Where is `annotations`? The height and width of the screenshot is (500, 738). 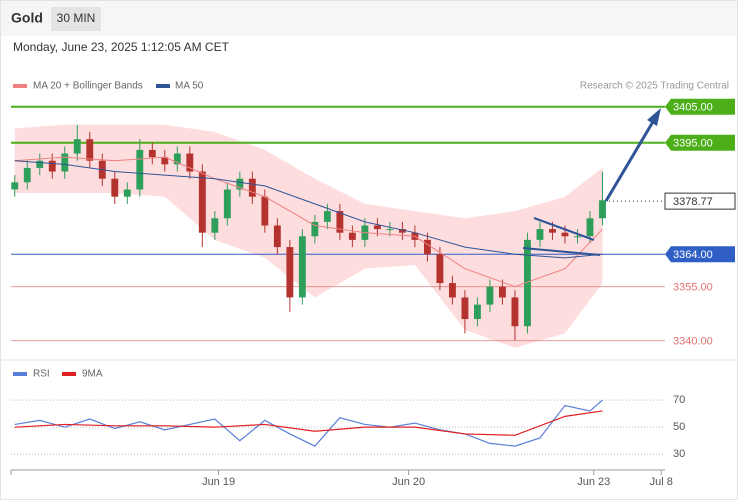
annotations is located at coordinates (591, 182).